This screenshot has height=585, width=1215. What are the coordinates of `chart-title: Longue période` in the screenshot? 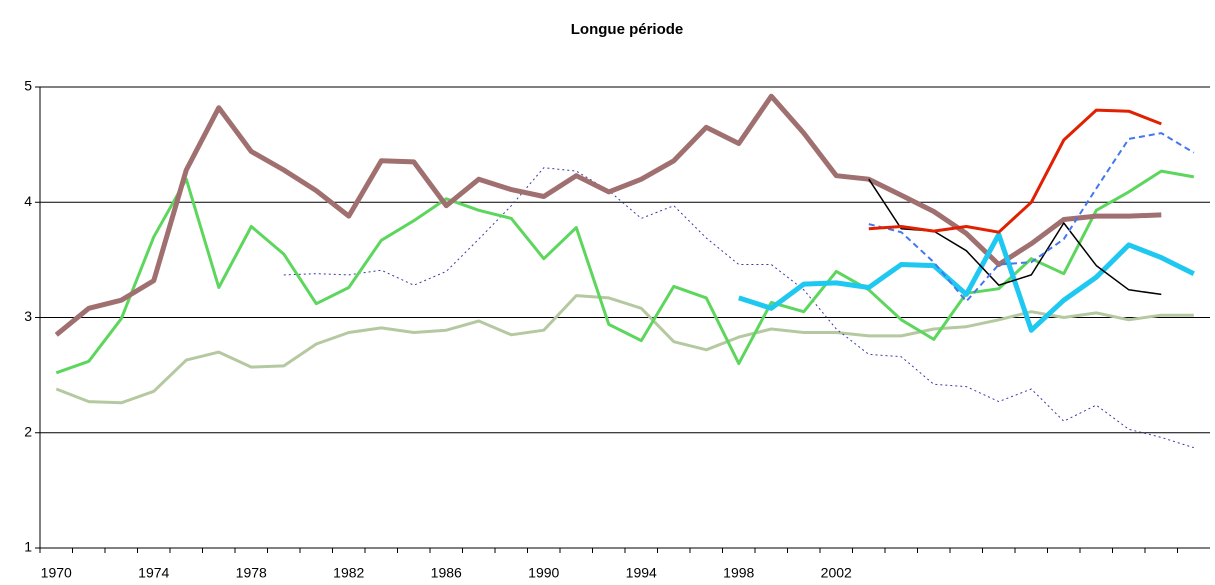 It's located at (627, 29).